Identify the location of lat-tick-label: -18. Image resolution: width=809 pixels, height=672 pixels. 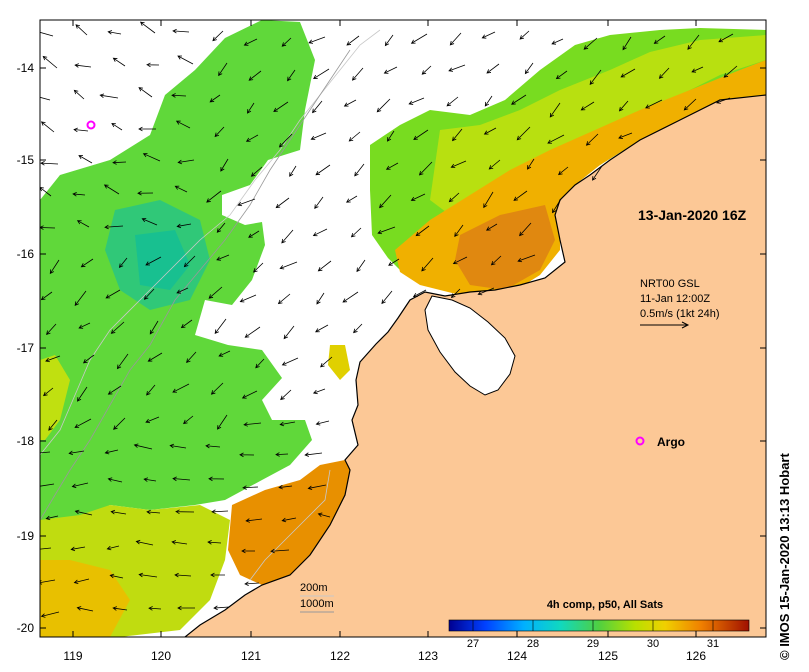
(26, 441).